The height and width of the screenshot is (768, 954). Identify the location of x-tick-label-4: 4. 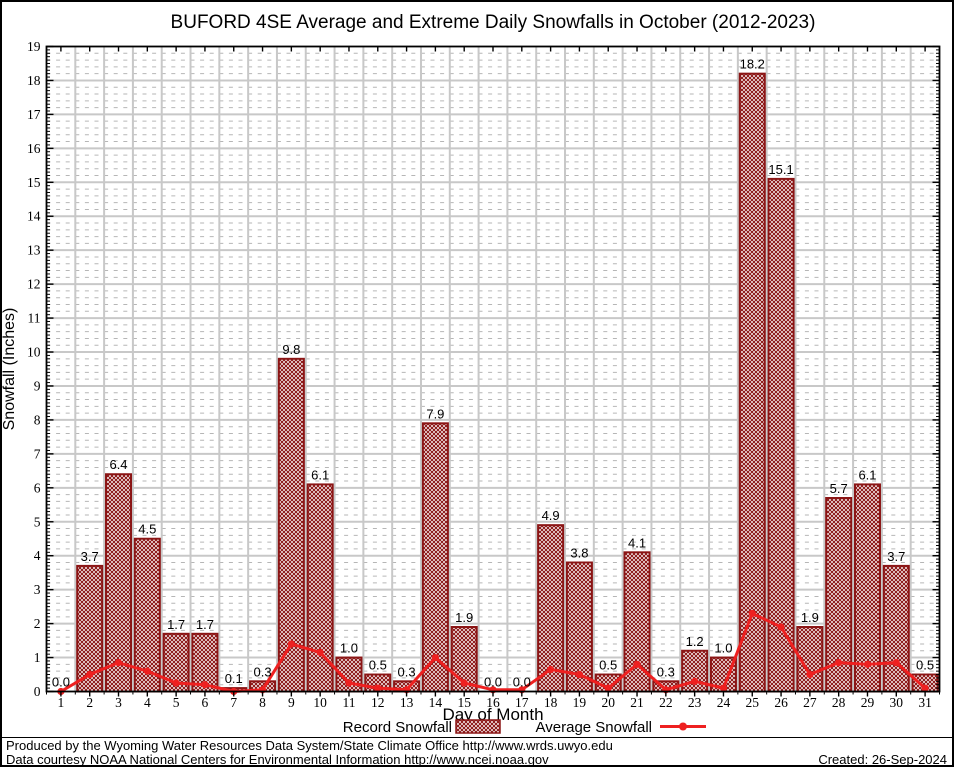
(147, 702).